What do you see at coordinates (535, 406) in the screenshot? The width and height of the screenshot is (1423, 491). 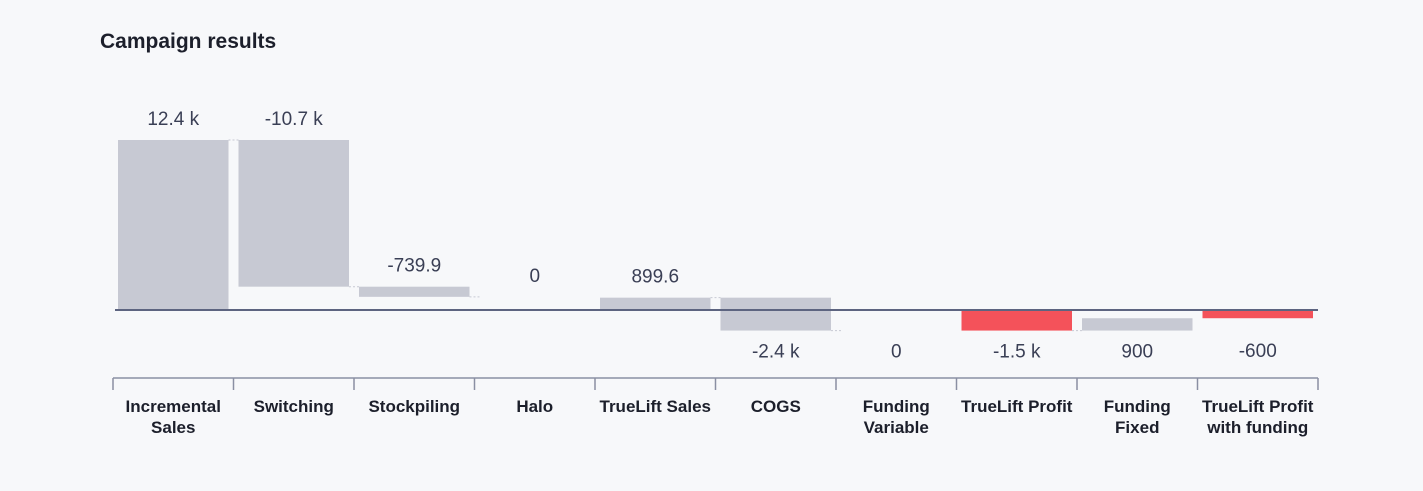 I see `x-tick-label: Halo` at bounding box center [535, 406].